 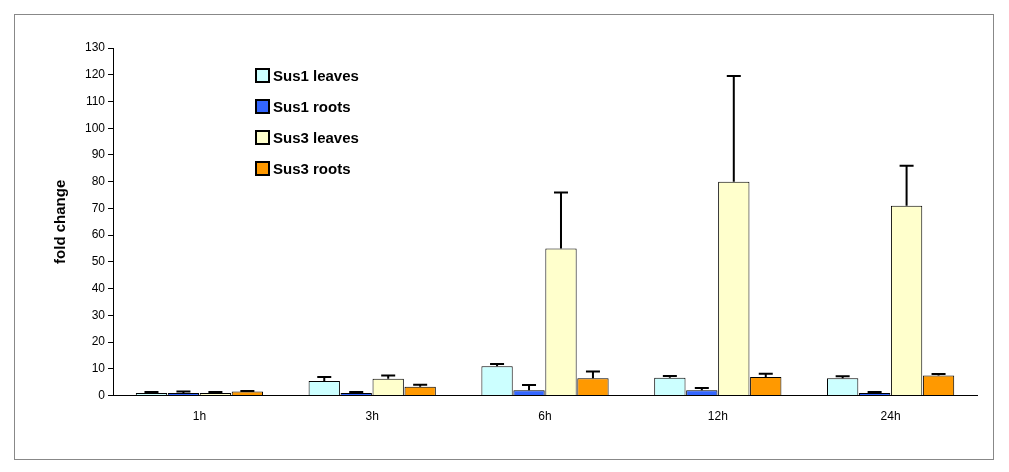 What do you see at coordinates (312, 106) in the screenshot?
I see `legend-label: Sus1 roots` at bounding box center [312, 106].